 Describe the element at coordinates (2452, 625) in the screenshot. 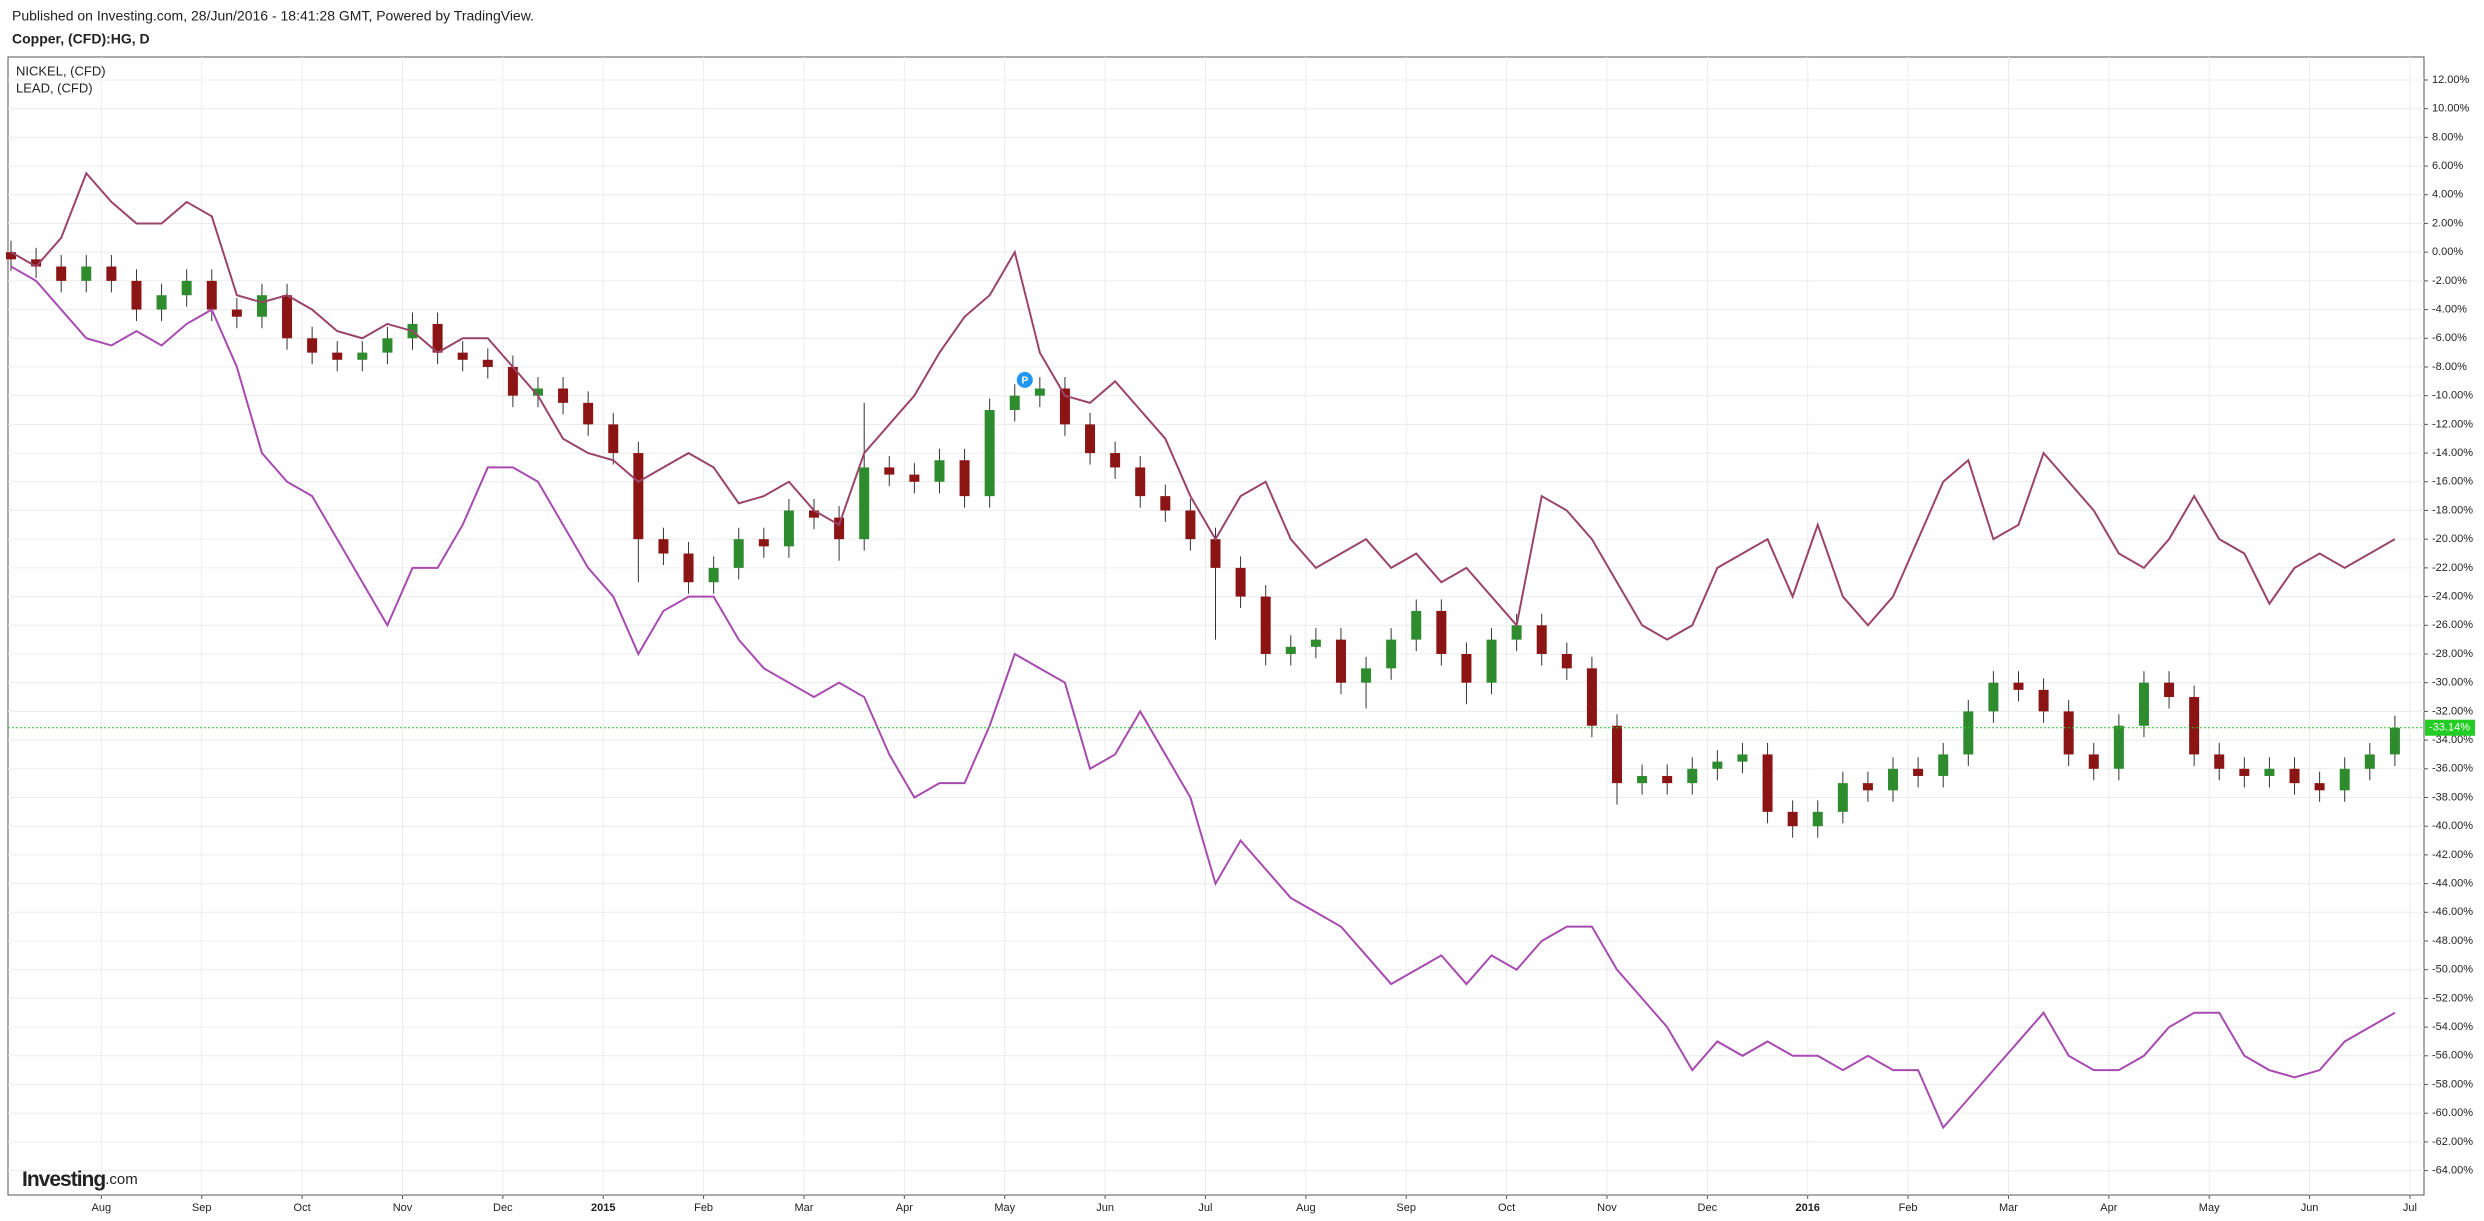

I see `y-tick-label: -26.00%` at that location.